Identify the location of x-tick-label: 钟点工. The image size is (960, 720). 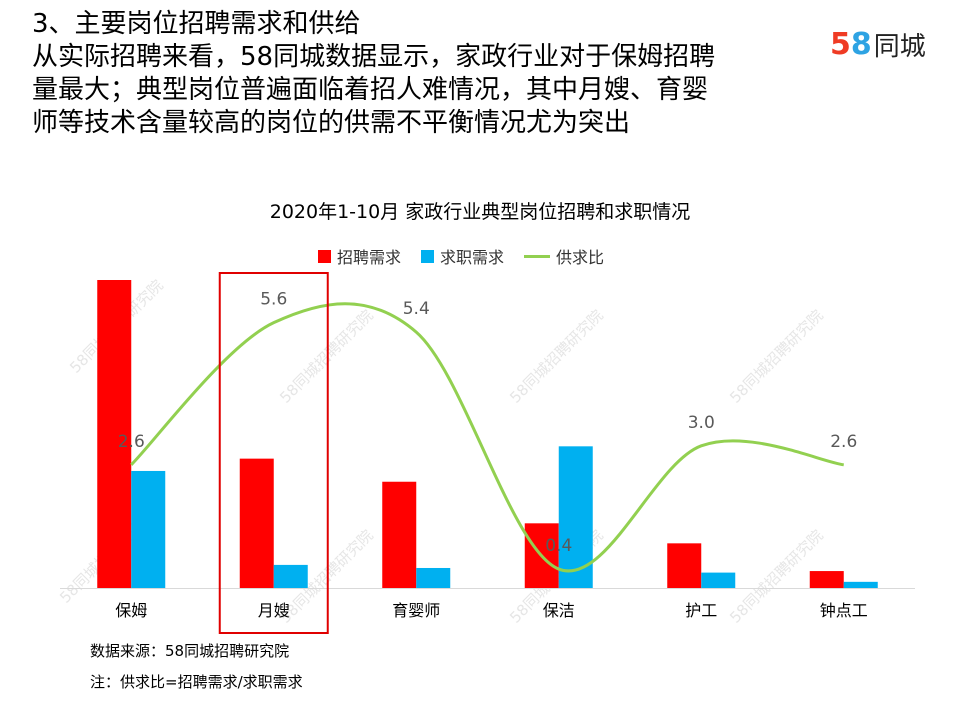
(844, 610).